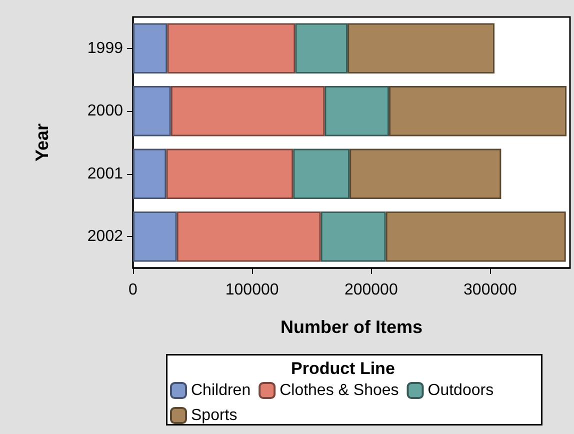 This screenshot has width=574, height=434. Describe the element at coordinates (491, 290) in the screenshot. I see `x-tick-label: 300000` at that location.